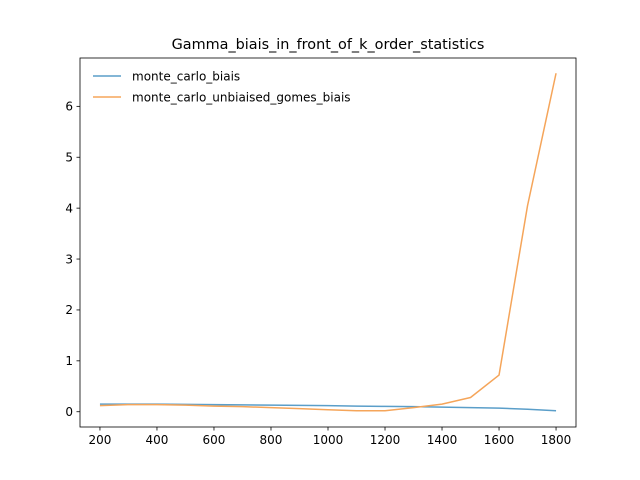 The image size is (640, 480). Describe the element at coordinates (69, 208) in the screenshot. I see `y-tick-label: 4` at that location.